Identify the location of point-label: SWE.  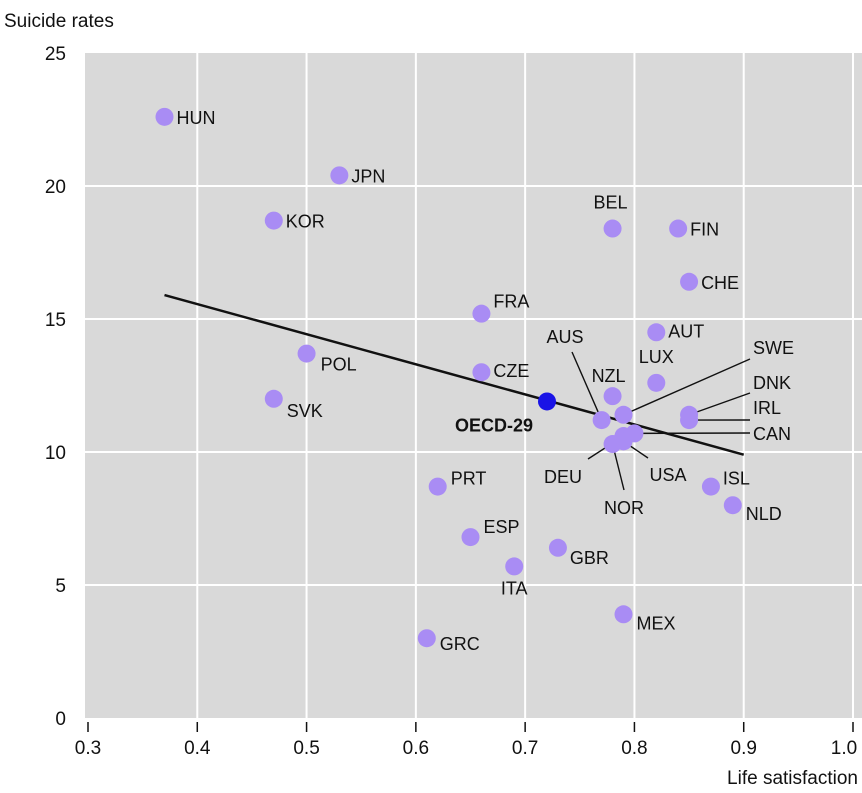
(773, 348).